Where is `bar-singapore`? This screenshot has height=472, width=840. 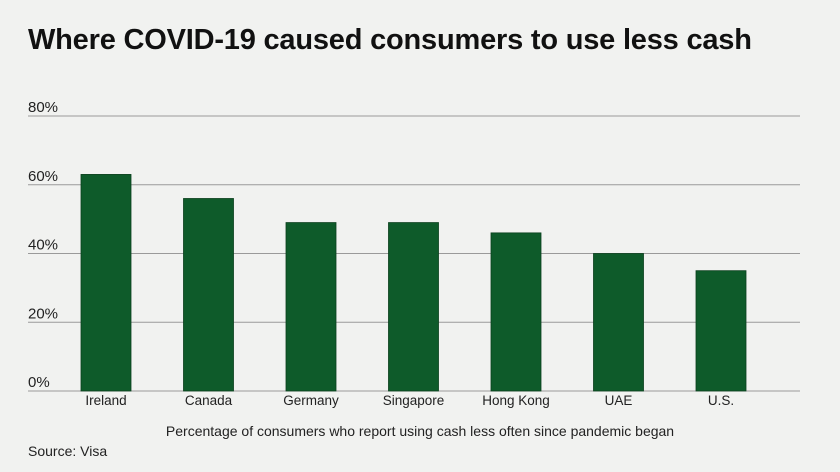
bar-singapore is located at coordinates (413, 307).